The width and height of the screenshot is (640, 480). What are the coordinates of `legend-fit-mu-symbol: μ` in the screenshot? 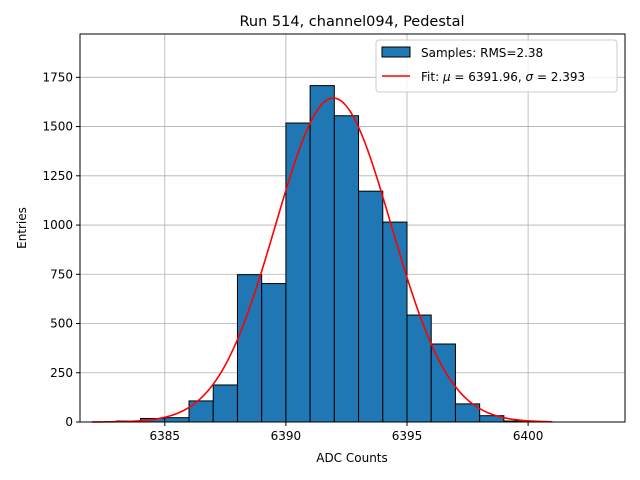 It's located at (446, 77).